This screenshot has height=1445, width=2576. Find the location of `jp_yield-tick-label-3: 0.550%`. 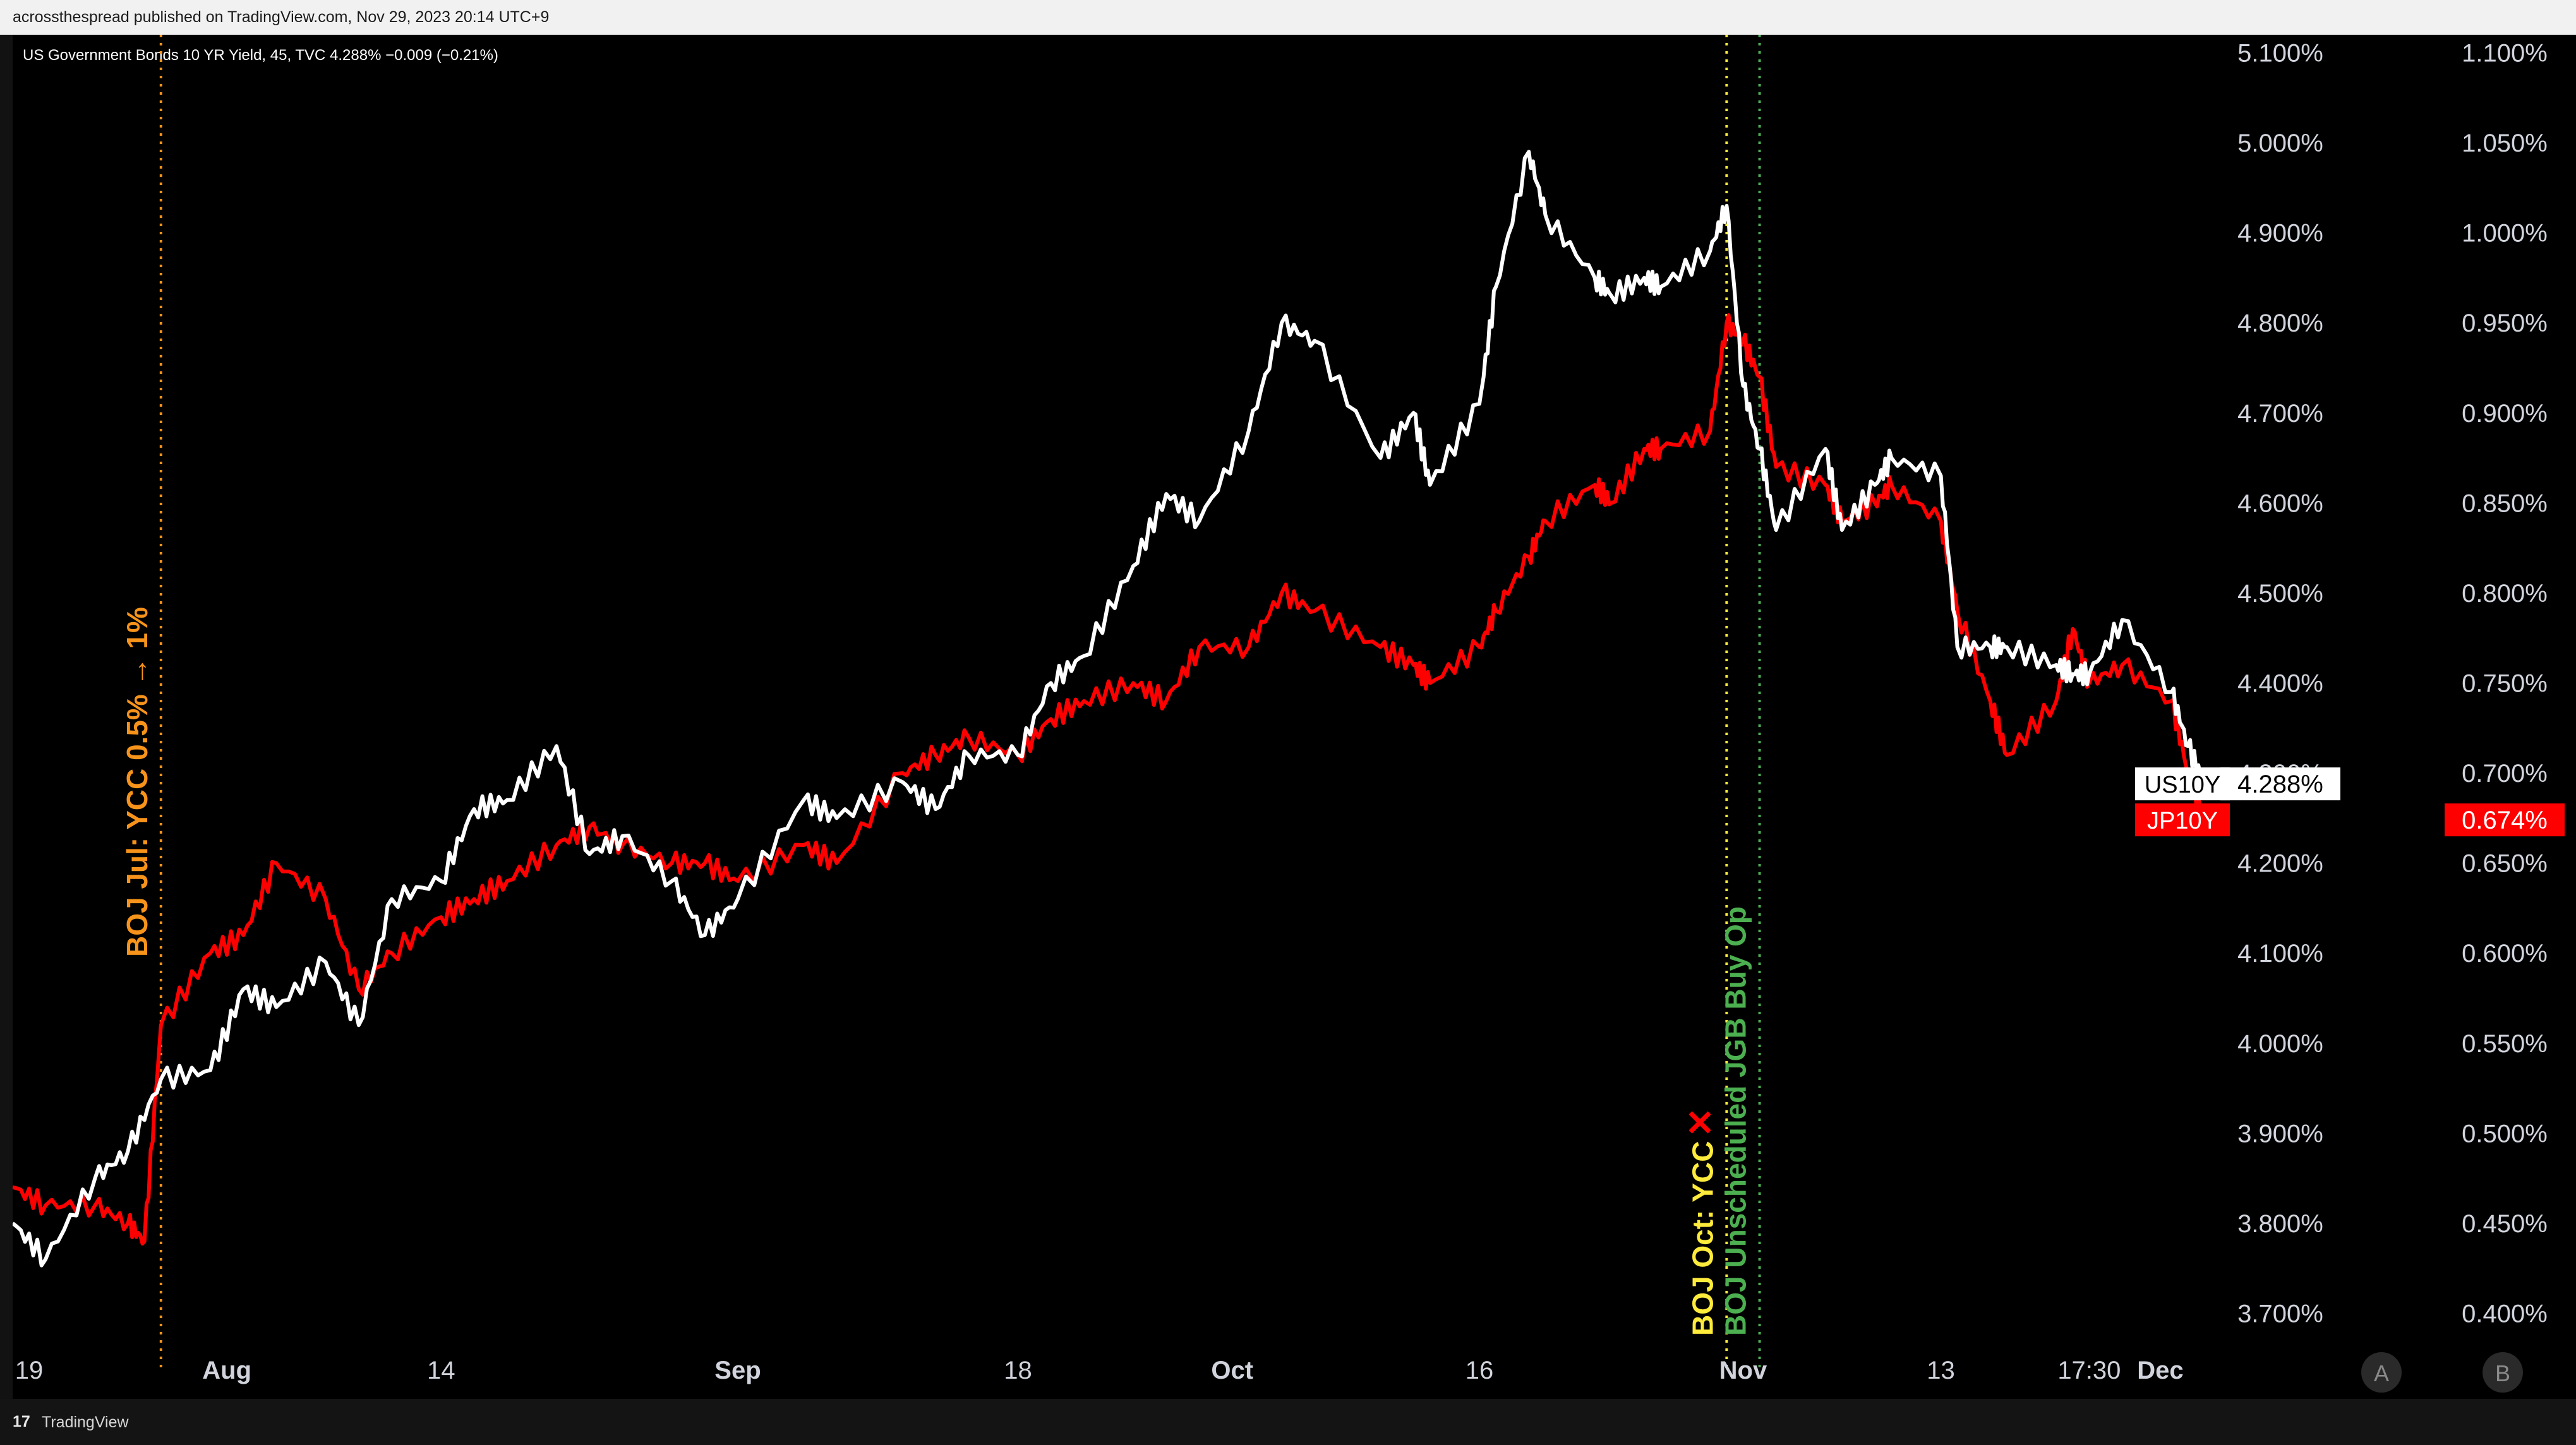

jp_yield-tick-label-3: 0.550% is located at coordinates (2505, 1044).